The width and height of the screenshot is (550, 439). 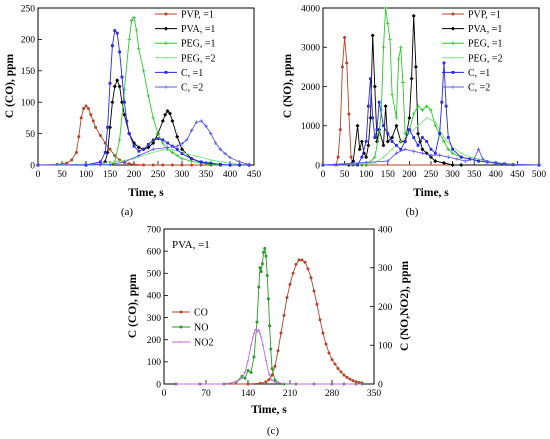 I want to click on legend-label: CO, so click(x=201, y=313).